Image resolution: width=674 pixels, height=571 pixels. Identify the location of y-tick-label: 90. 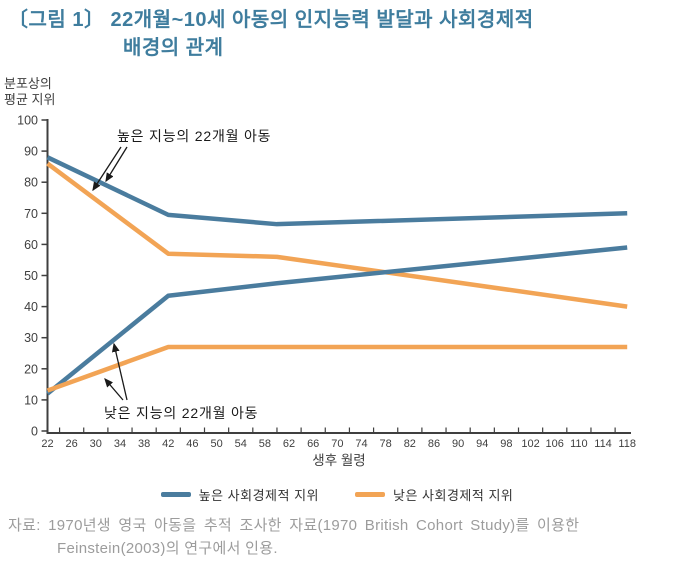
(31, 152).